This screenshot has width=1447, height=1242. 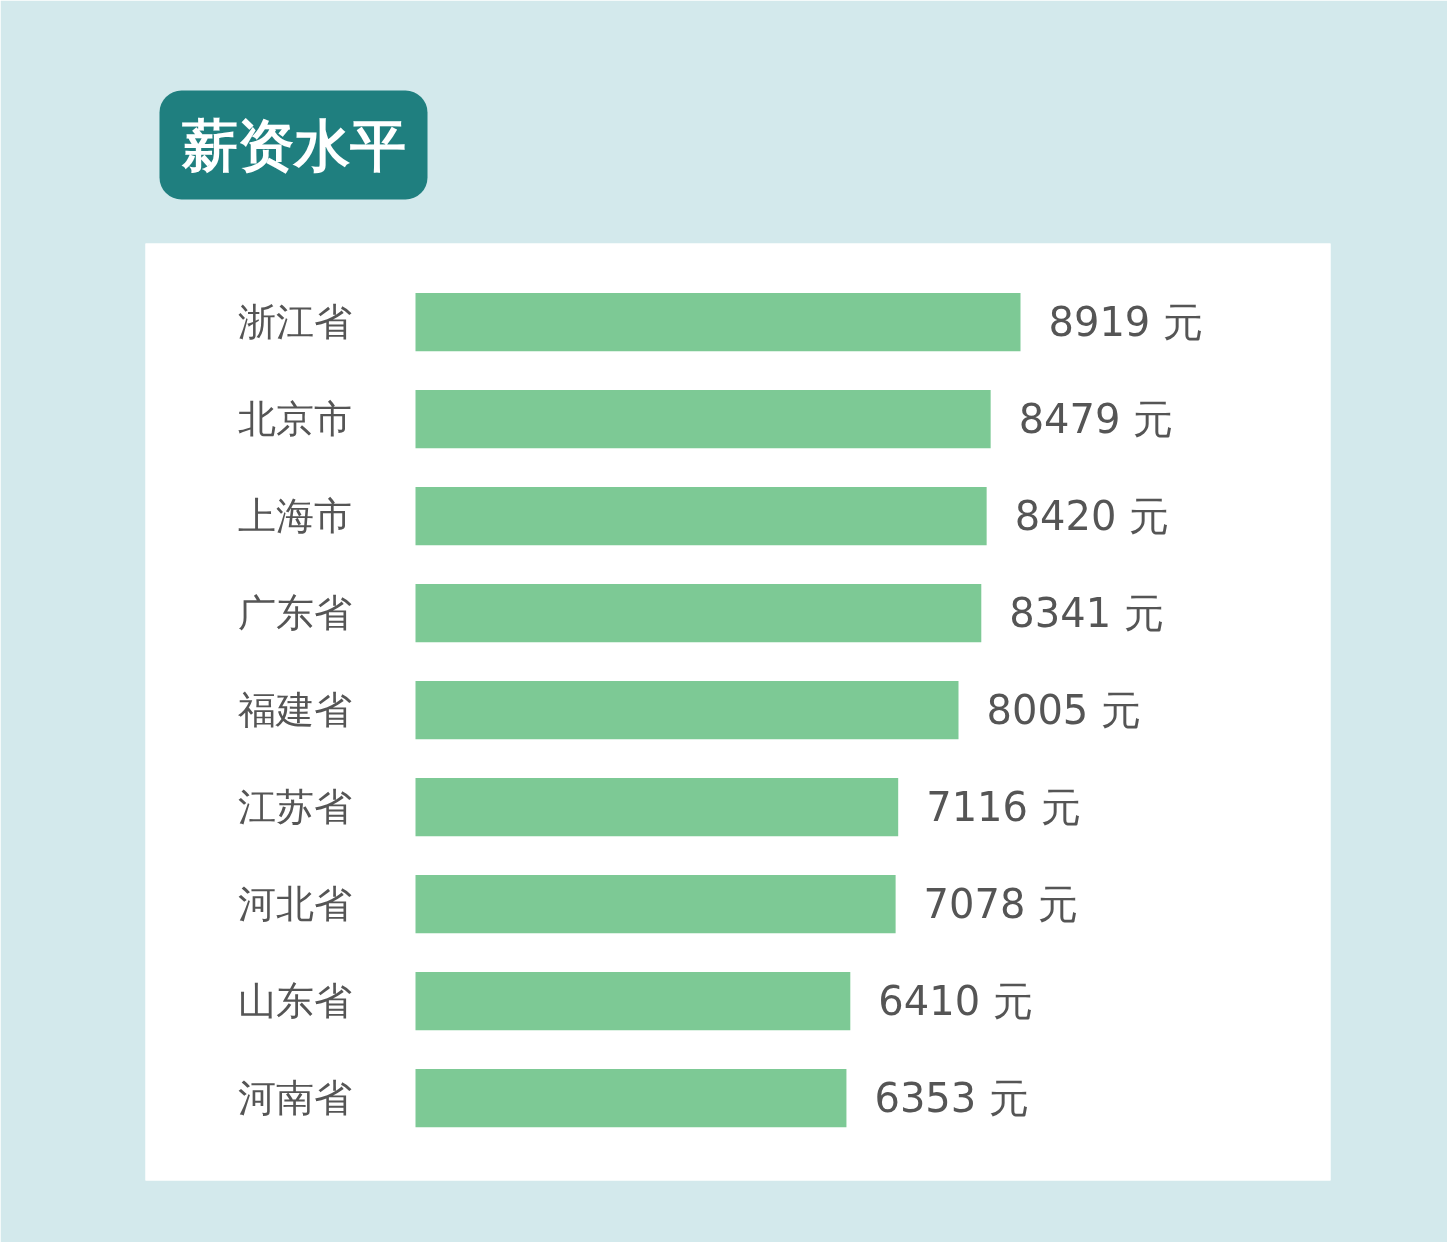 I want to click on y-tick-label: 福建省, so click(x=294, y=710).